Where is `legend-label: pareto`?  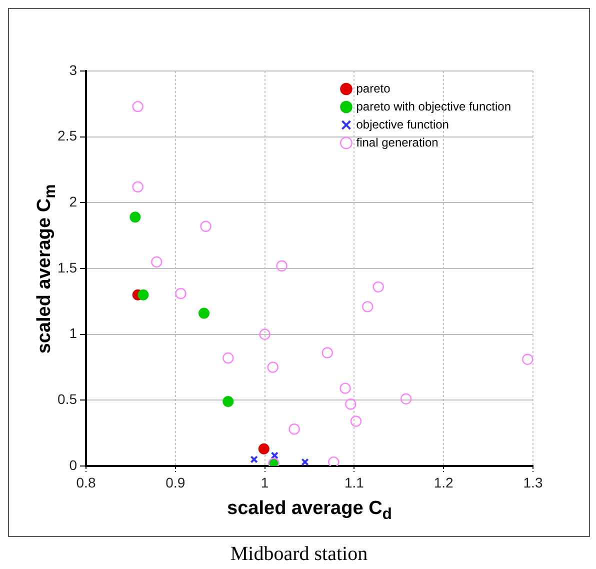 legend-label: pareto is located at coordinates (373, 88).